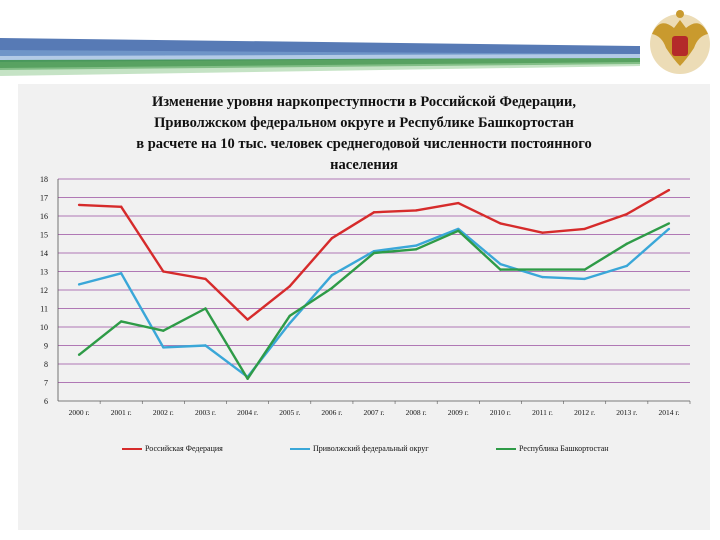  What do you see at coordinates (542, 412) in the screenshot?
I see `x-tick-label: 2011 г.` at bounding box center [542, 412].